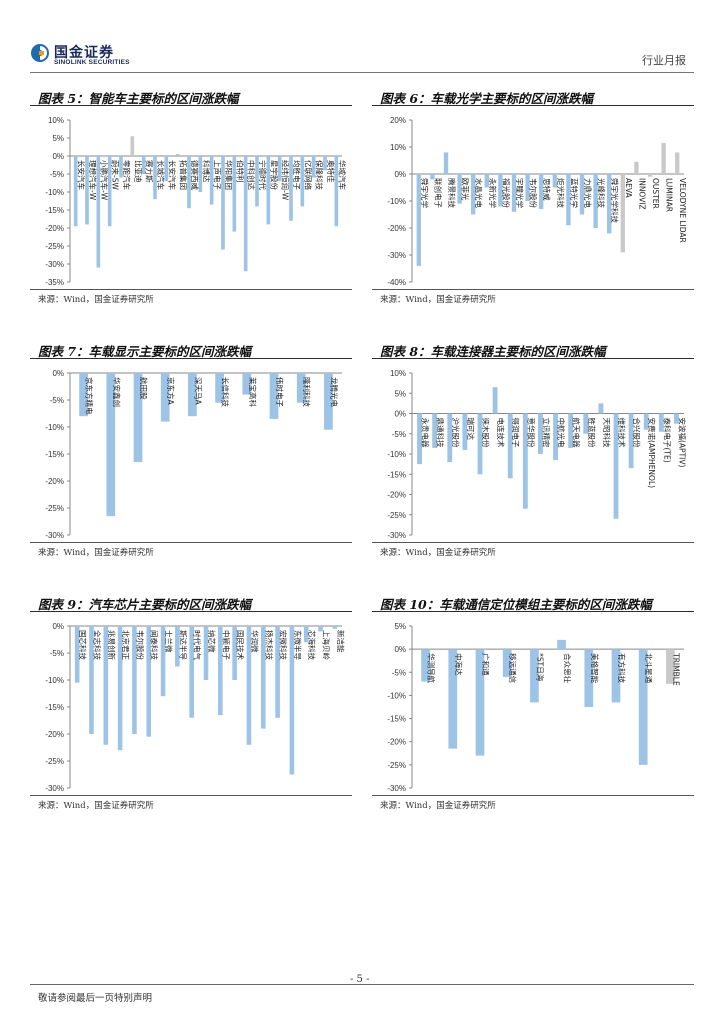 The image size is (724, 1024). Describe the element at coordinates (252, 175) in the screenshot. I see `category-label: 中科创达` at that location.